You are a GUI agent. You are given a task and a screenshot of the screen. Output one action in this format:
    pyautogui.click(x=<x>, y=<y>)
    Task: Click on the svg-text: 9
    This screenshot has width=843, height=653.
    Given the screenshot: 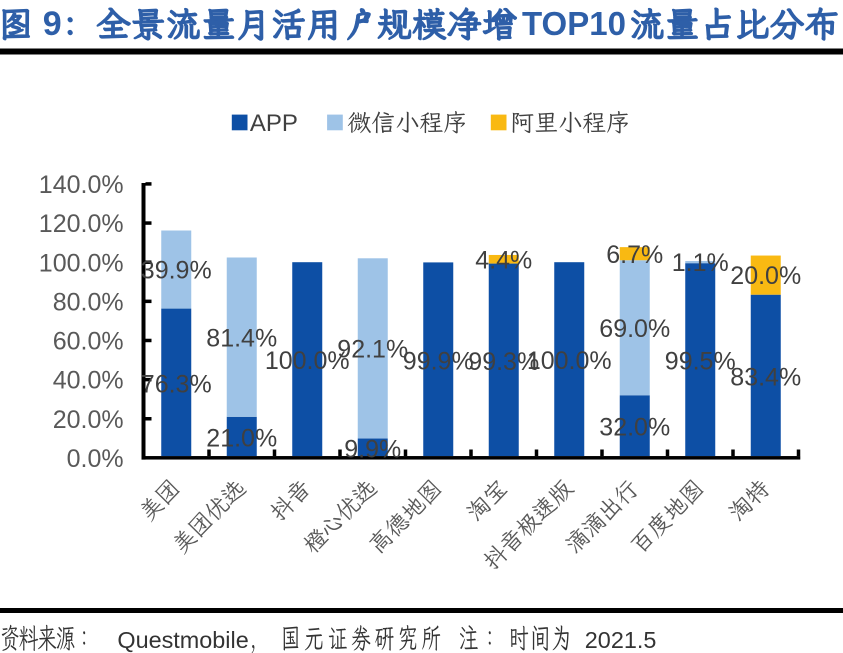 What is the action you would take?
    pyautogui.click(x=52, y=24)
    